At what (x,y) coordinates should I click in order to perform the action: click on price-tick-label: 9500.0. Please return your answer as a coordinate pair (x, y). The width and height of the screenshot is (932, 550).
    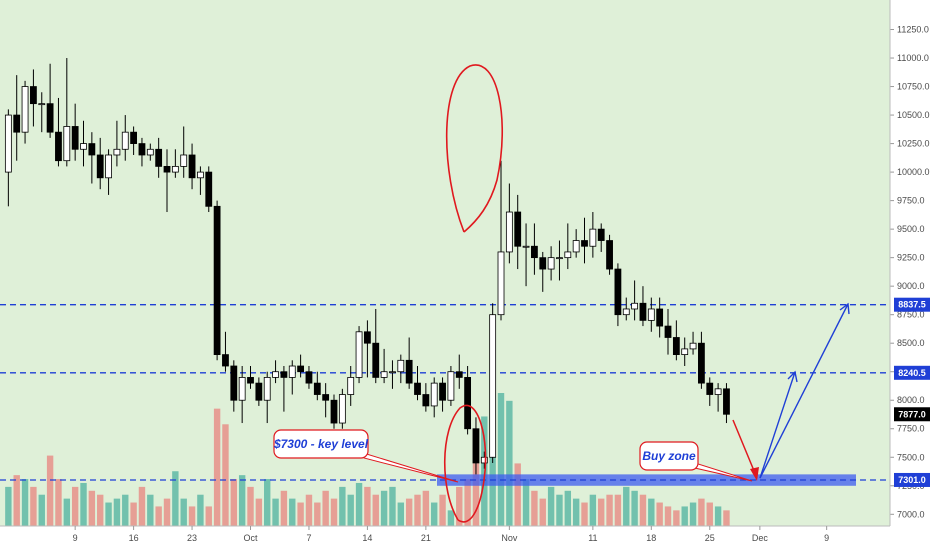
    Looking at the image, I should click on (911, 229).